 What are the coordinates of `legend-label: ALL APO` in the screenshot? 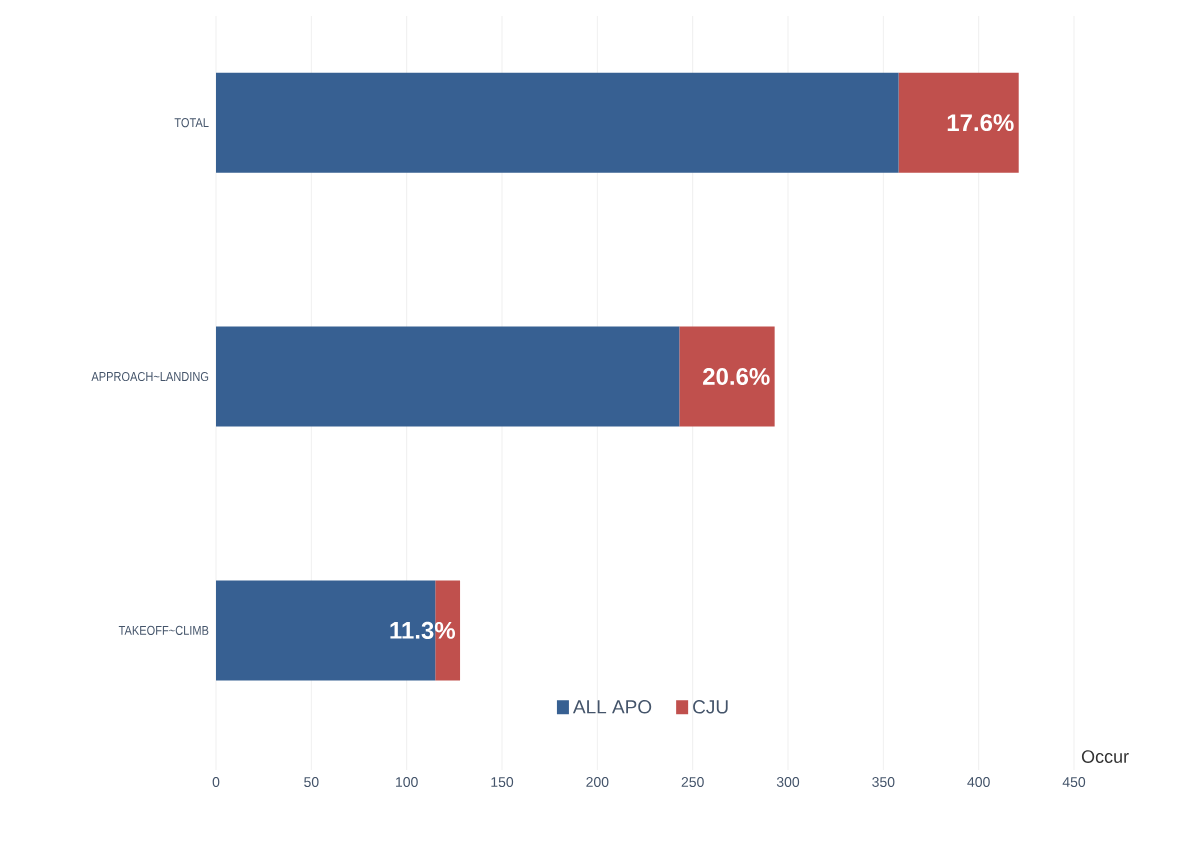 It's located at (612, 707).